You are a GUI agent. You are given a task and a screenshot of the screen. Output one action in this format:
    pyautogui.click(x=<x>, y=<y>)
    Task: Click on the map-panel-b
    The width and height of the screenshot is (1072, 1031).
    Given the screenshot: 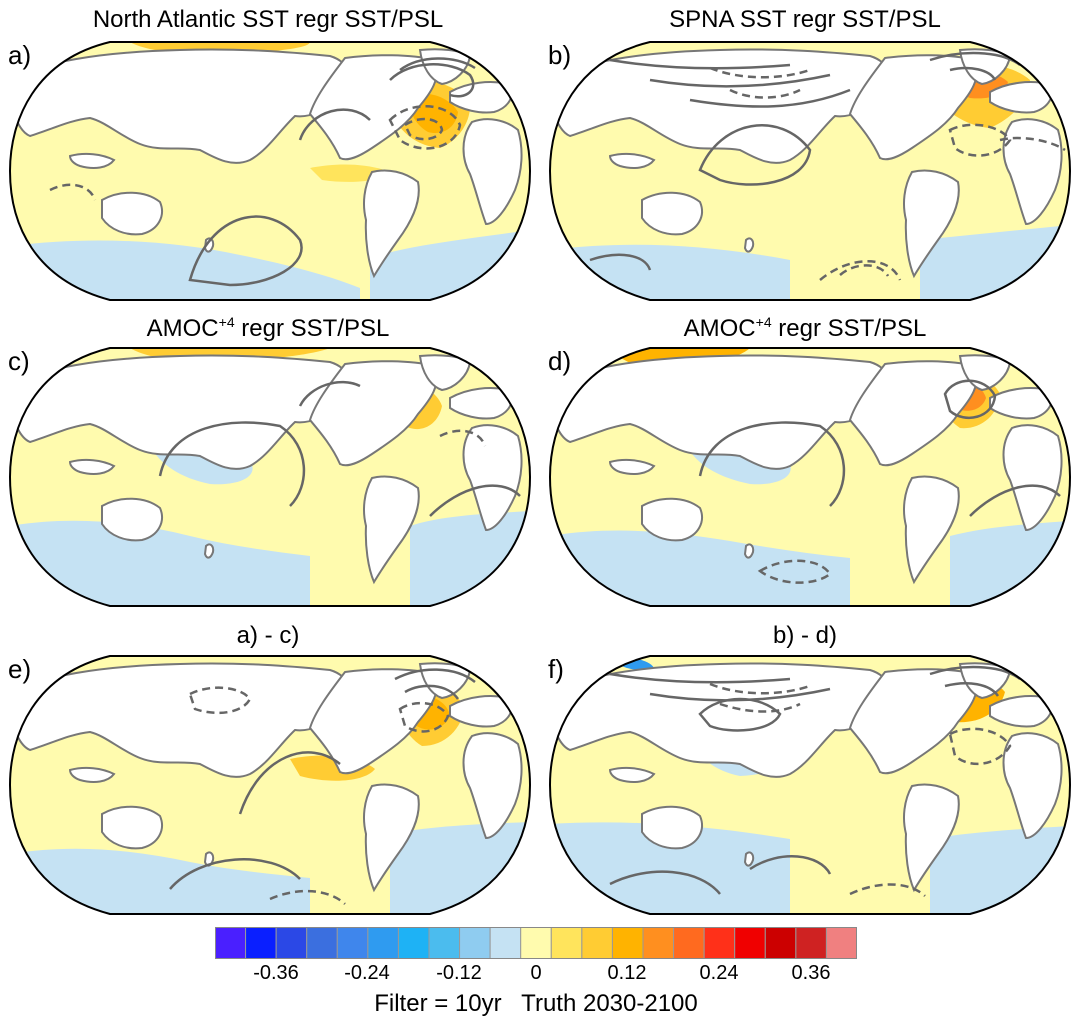 What is the action you would take?
    pyautogui.click(x=810, y=171)
    